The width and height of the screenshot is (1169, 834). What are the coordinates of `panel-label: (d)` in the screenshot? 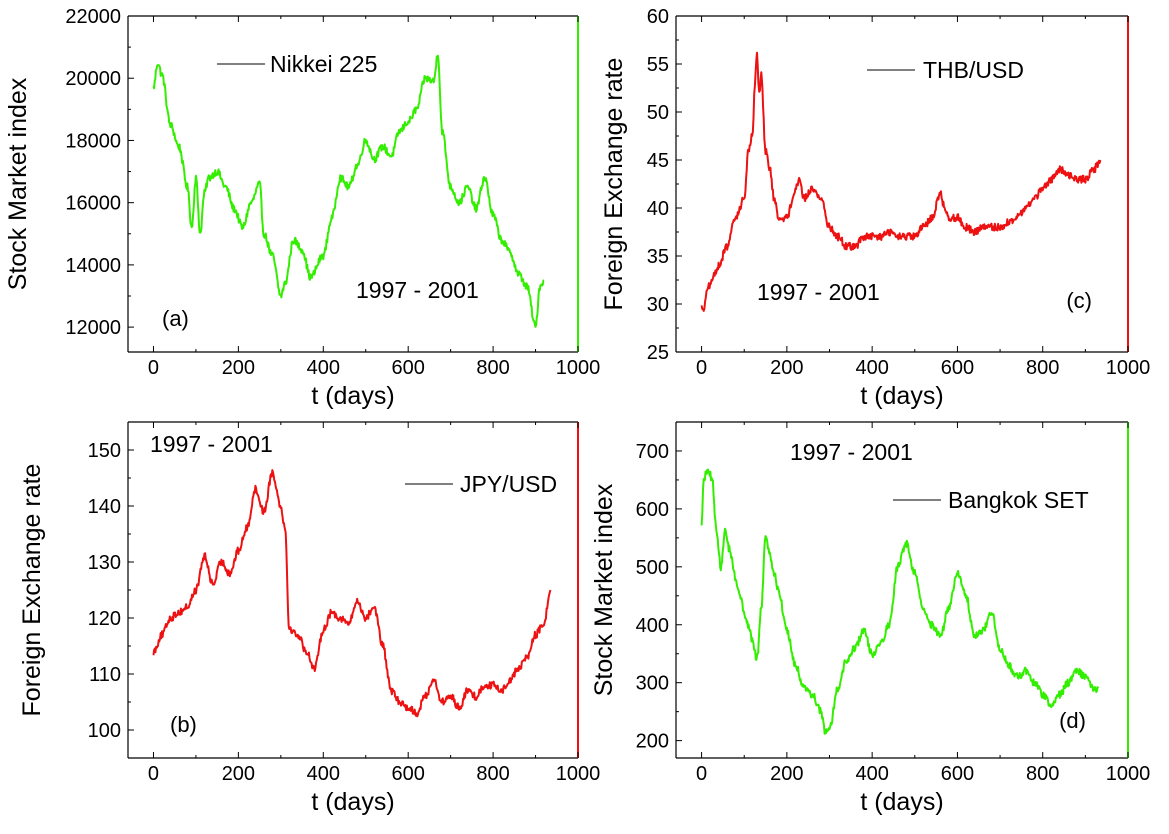 It's located at (1072, 720).